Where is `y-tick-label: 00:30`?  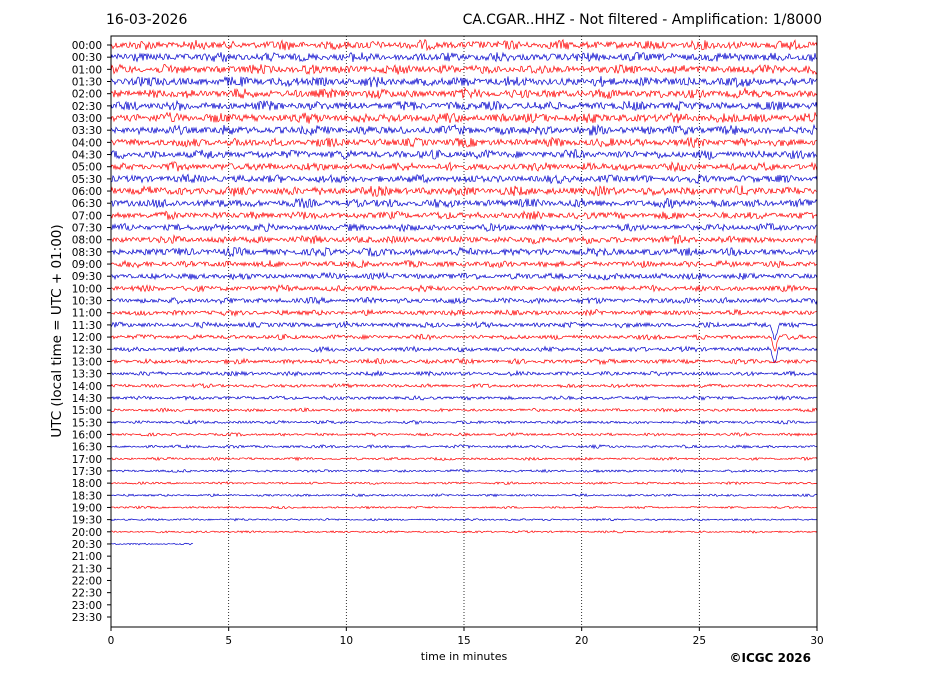
y-tick-label: 00:30 is located at coordinates (87, 58).